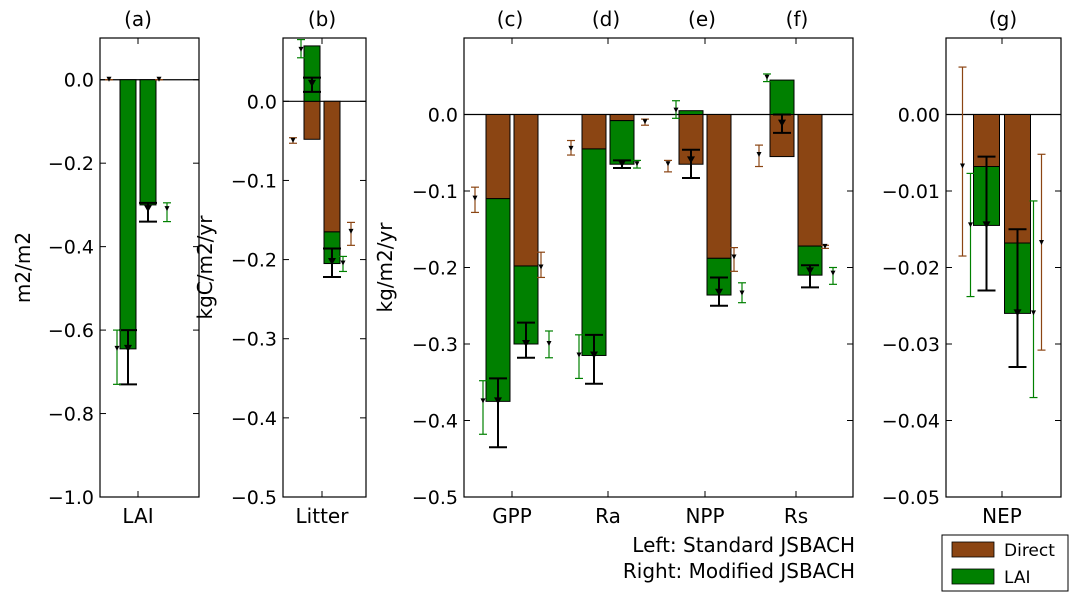 The height and width of the screenshot is (594, 1078). I want to click on panel-title: (c), so click(510, 19).